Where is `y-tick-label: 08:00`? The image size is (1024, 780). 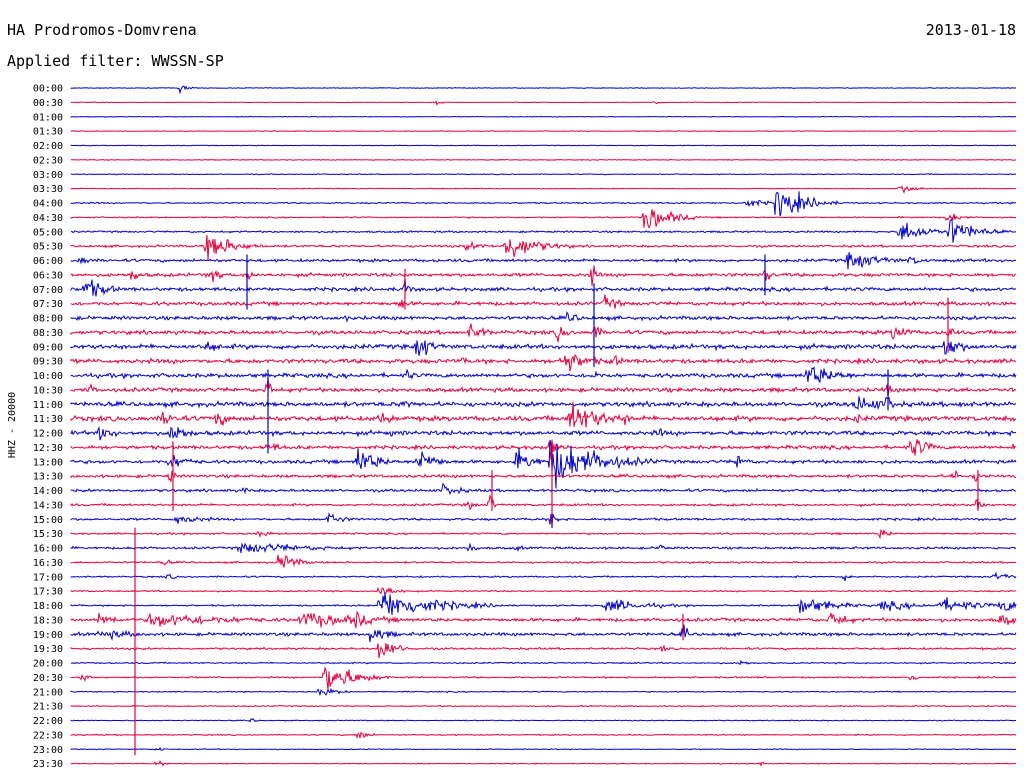 y-tick-label: 08:00 is located at coordinates (48, 319).